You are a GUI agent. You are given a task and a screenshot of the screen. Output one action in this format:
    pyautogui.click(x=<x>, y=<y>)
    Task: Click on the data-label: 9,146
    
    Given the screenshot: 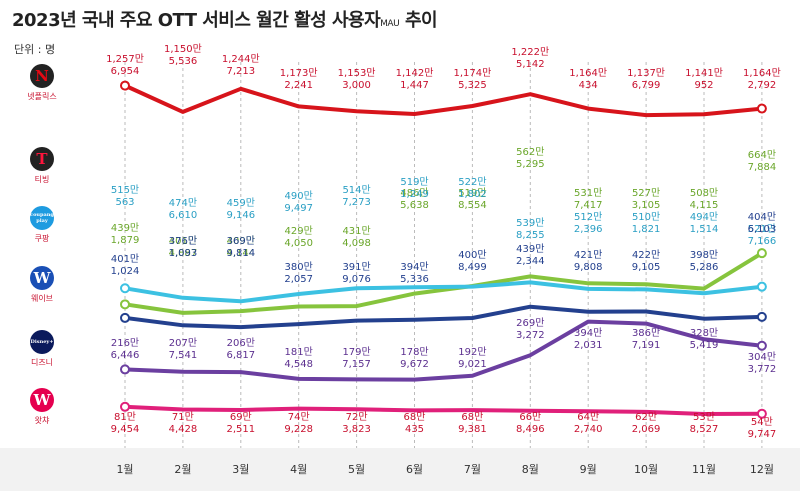 What is the action you would take?
    pyautogui.click(x=240, y=215)
    